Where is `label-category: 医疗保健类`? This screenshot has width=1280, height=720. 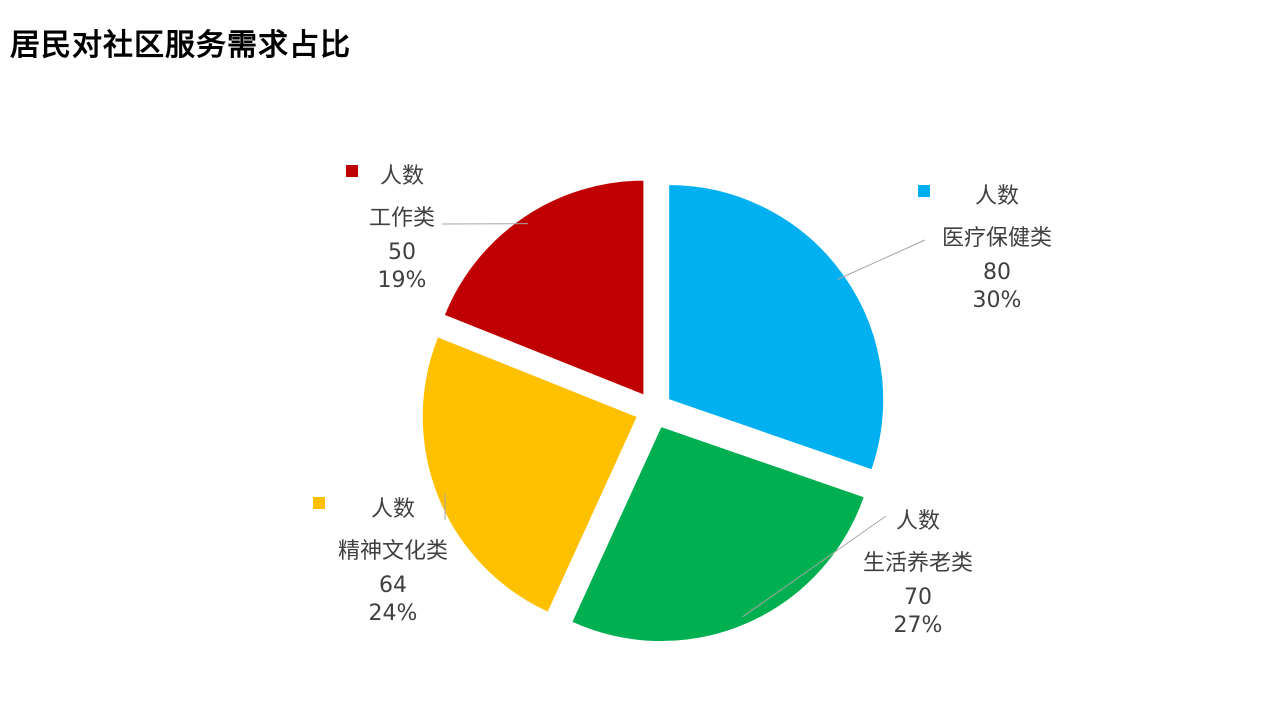 label-category: 医疗保健类 is located at coordinates (997, 238).